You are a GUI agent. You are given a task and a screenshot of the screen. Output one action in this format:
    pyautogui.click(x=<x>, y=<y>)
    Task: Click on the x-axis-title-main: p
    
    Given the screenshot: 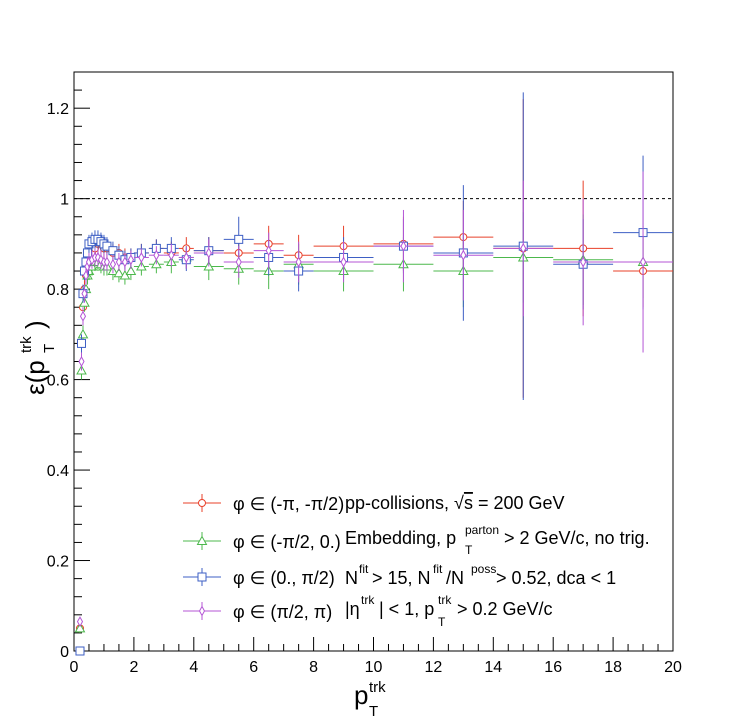 What is the action you would take?
    pyautogui.click(x=361, y=695)
    